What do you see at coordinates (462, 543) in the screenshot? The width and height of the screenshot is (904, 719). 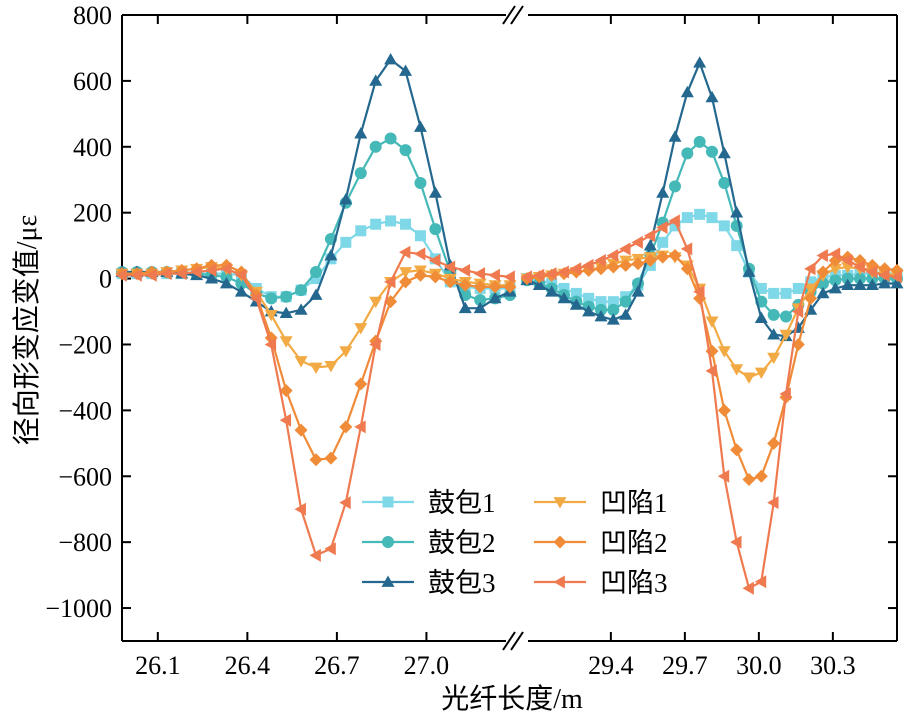 I see `legend-label: 鼓包2` at bounding box center [462, 543].